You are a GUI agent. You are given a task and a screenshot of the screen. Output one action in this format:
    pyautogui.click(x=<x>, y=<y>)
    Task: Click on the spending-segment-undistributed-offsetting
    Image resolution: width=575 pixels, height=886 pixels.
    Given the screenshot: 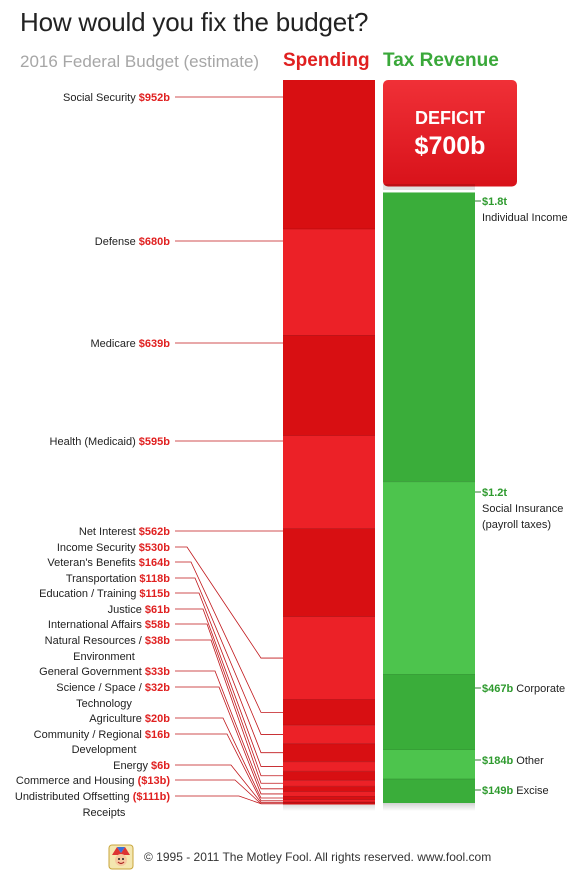 What is the action you would take?
    pyautogui.click(x=329, y=804)
    